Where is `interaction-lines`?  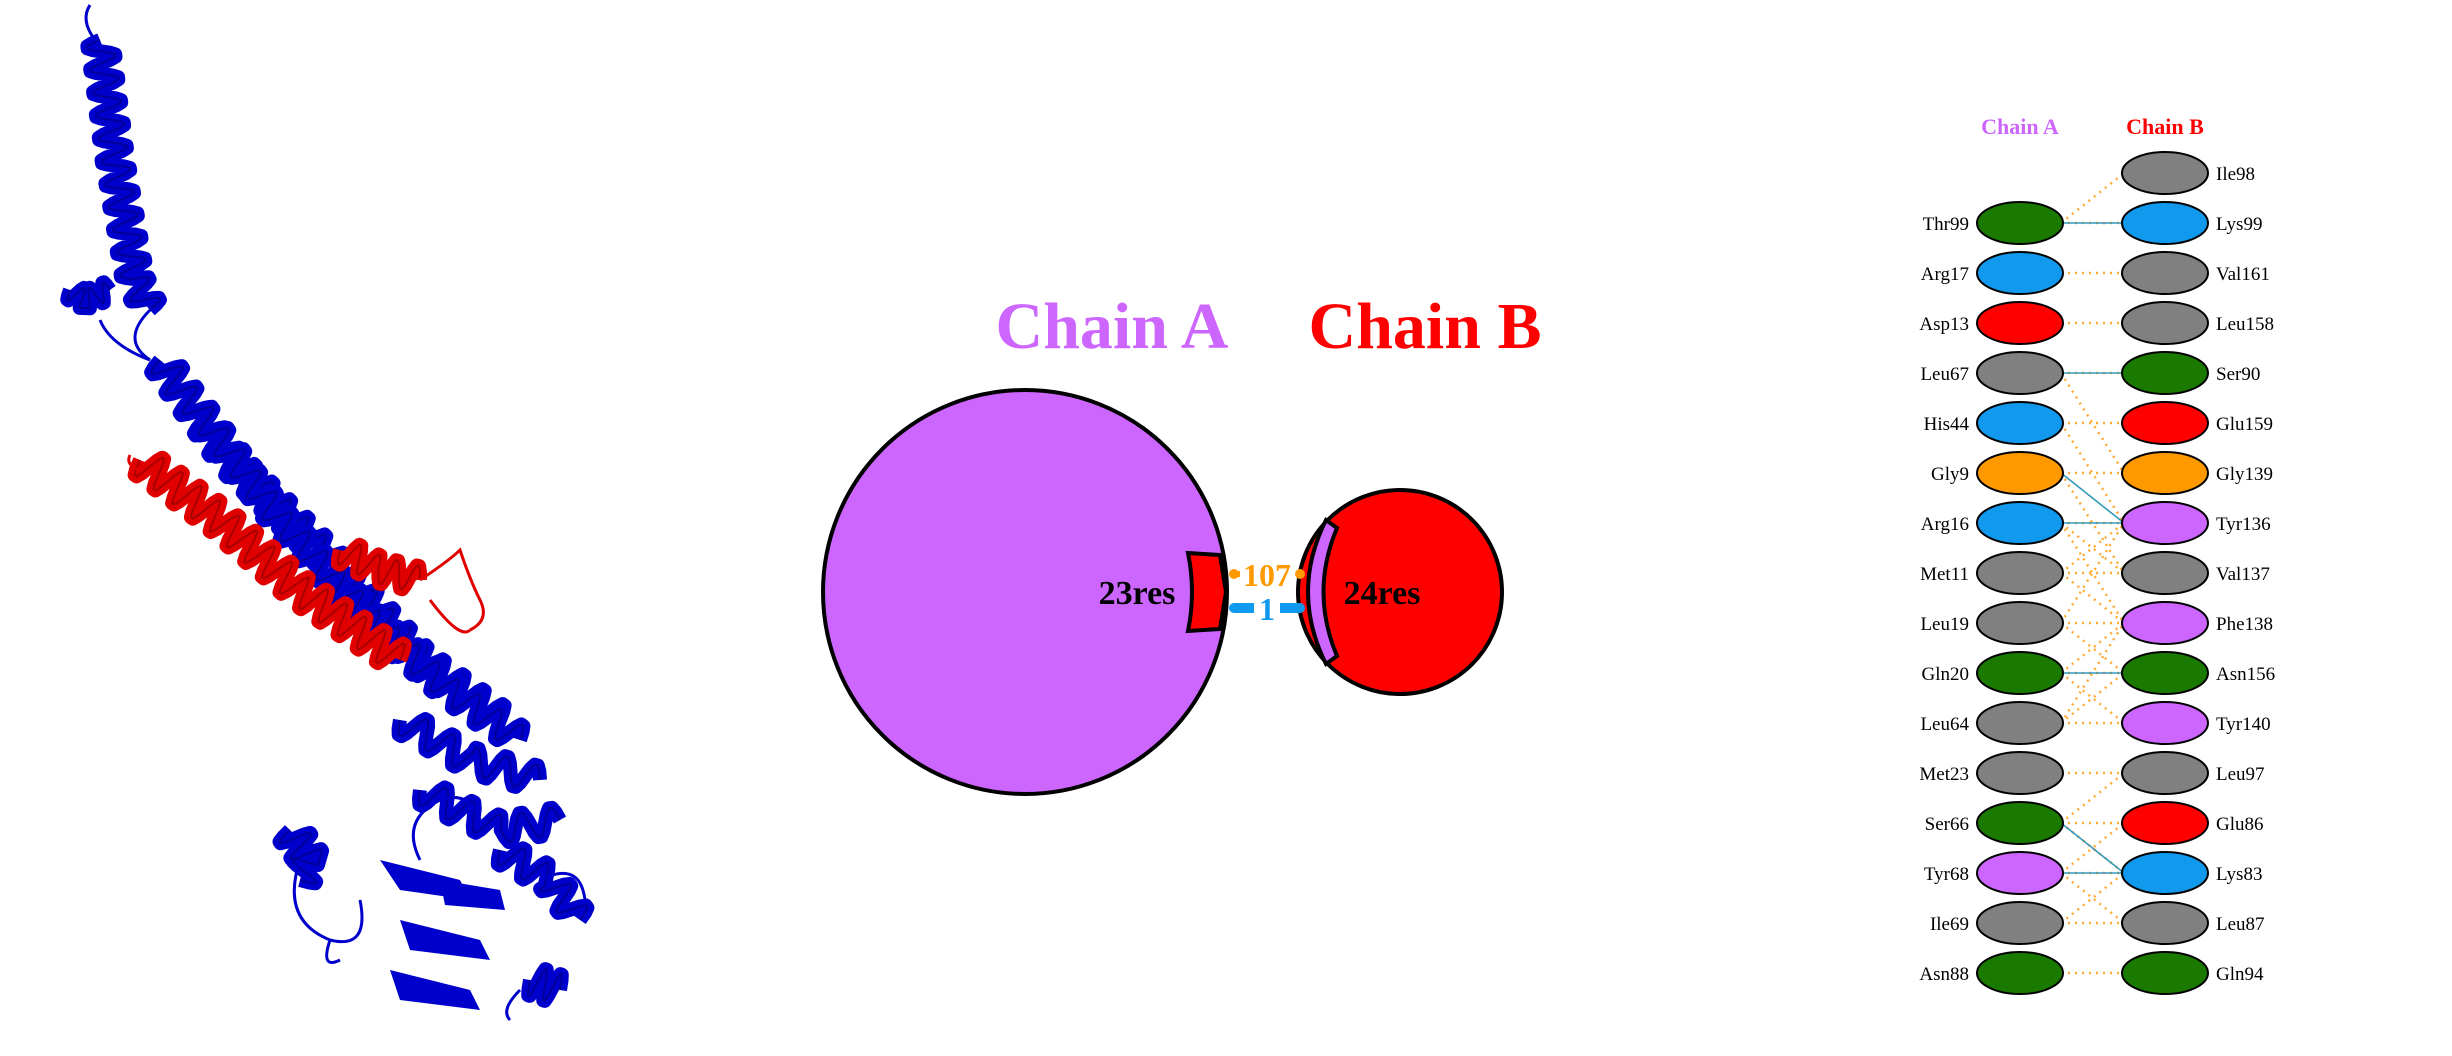
interaction-lines is located at coordinates (2092, 573).